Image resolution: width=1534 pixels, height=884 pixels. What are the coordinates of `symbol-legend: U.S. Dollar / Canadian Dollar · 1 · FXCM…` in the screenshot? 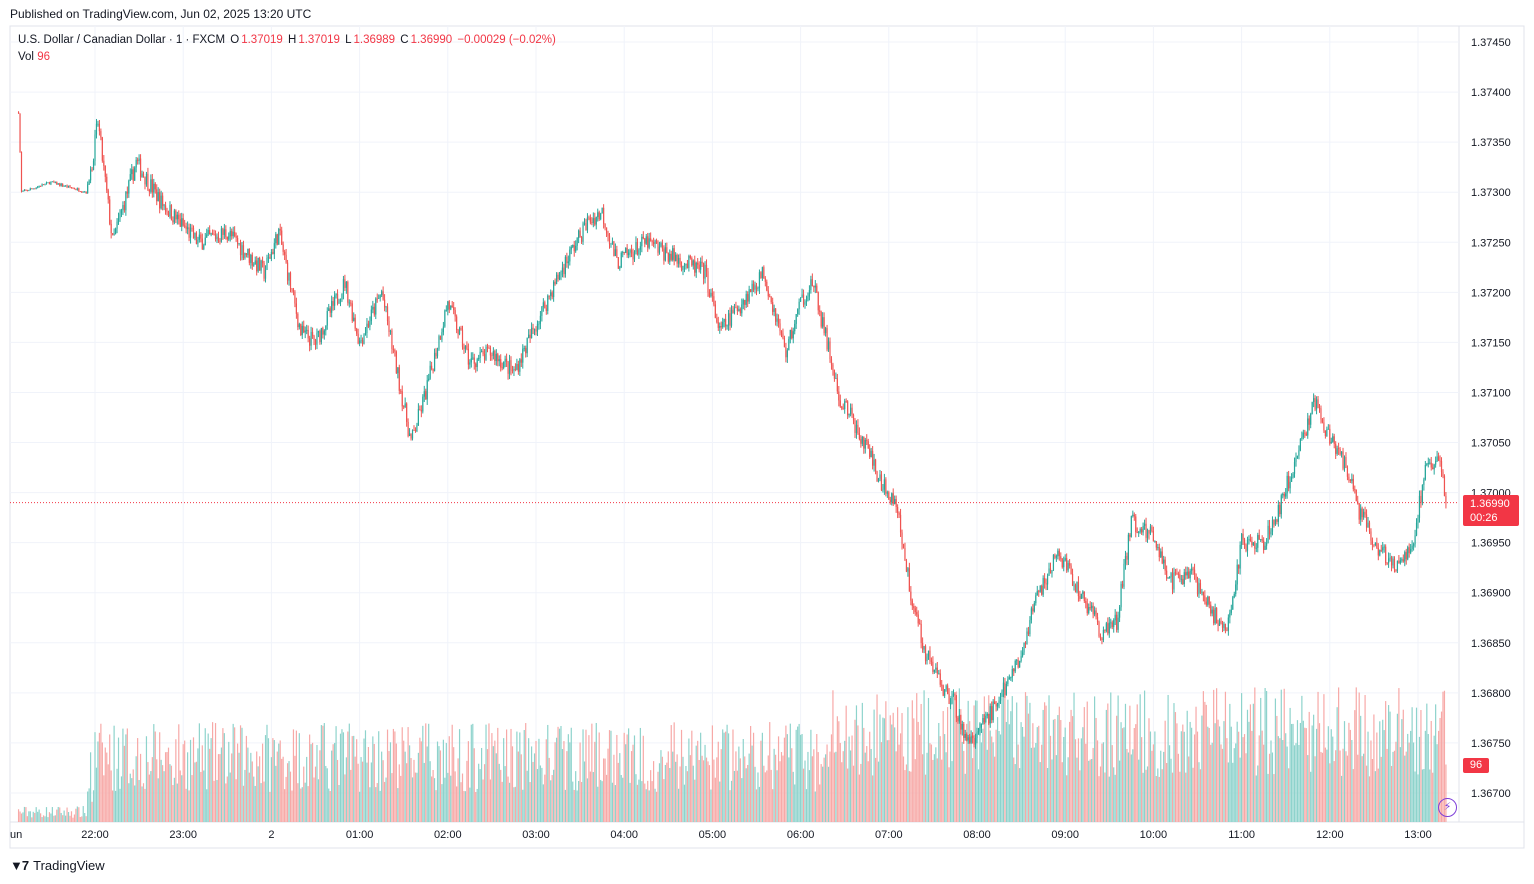 It's located at (288, 40).